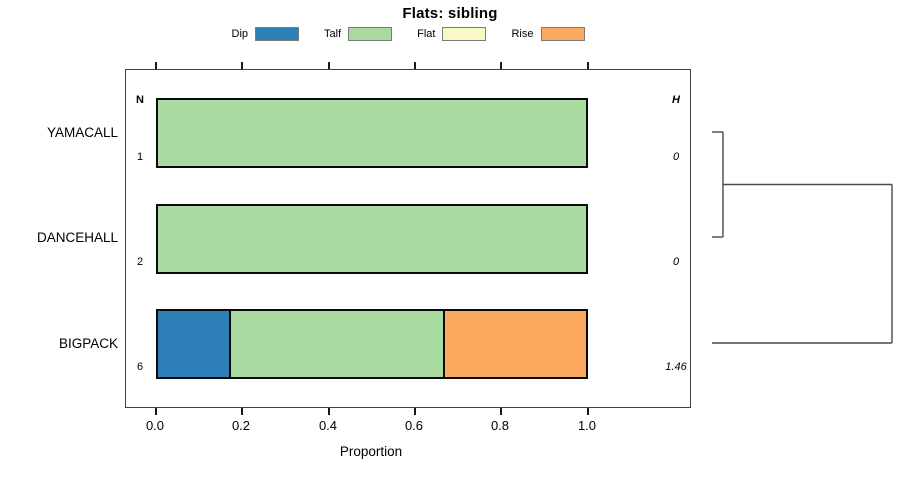 The image size is (900, 480). Describe the element at coordinates (277, 33) in the screenshot. I see `legend-swatch-dip` at that location.